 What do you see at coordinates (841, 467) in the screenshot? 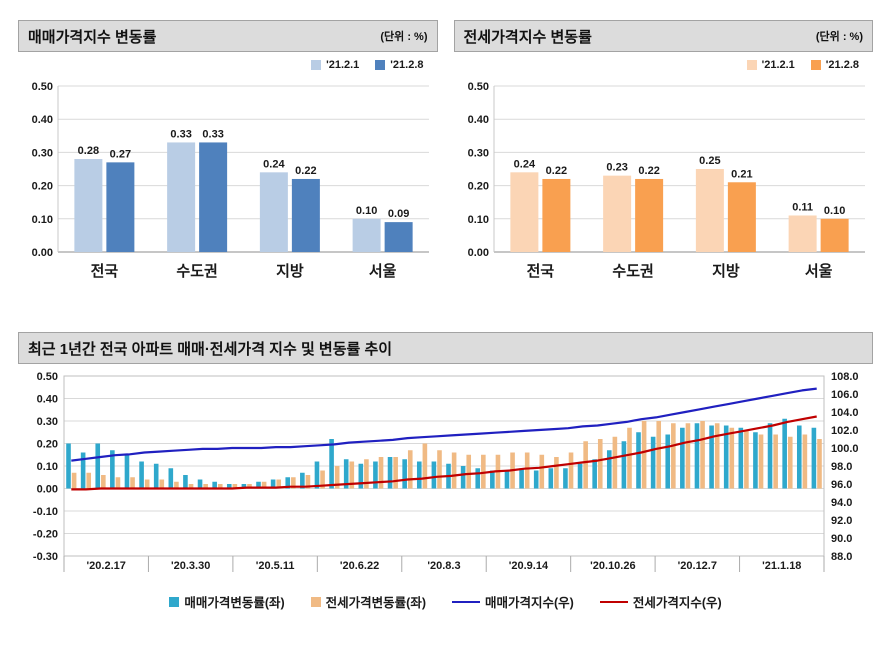
I see `right-axis-tick-label: 98.0` at bounding box center [841, 467].